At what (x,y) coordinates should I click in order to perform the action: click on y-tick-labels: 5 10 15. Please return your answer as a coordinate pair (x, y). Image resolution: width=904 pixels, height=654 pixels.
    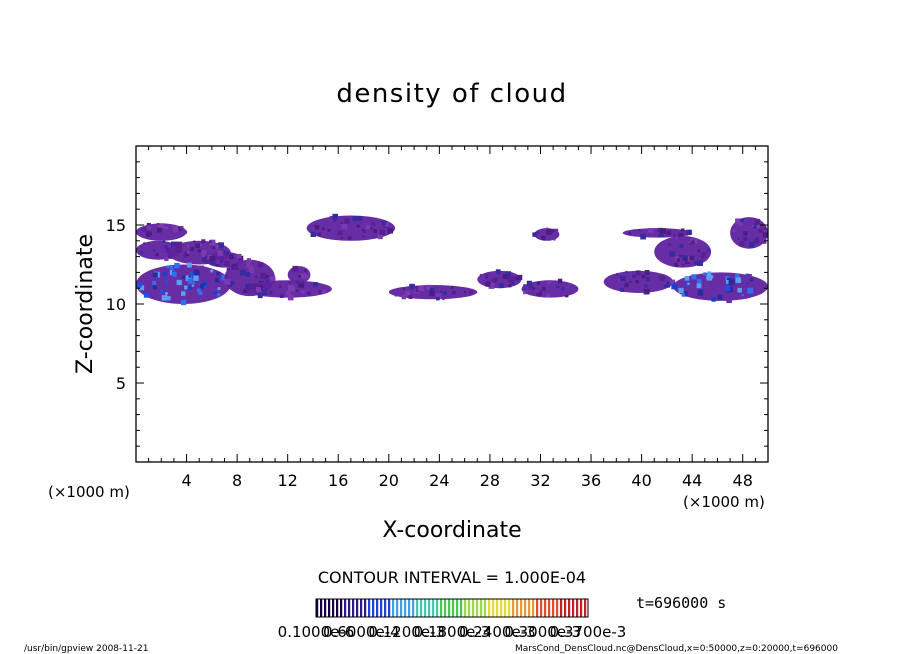
    Looking at the image, I should click on (116, 304).